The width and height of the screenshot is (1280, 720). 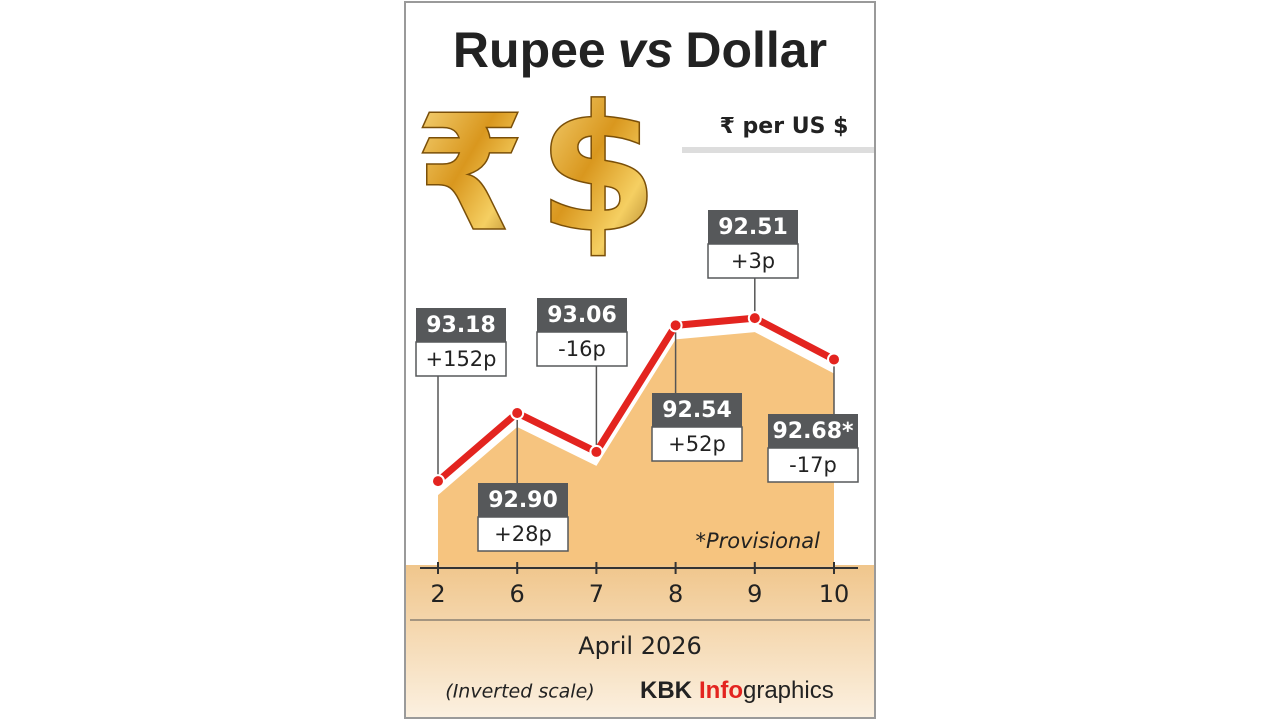 I want to click on dollar-symbol: $, so click(x=598, y=170).